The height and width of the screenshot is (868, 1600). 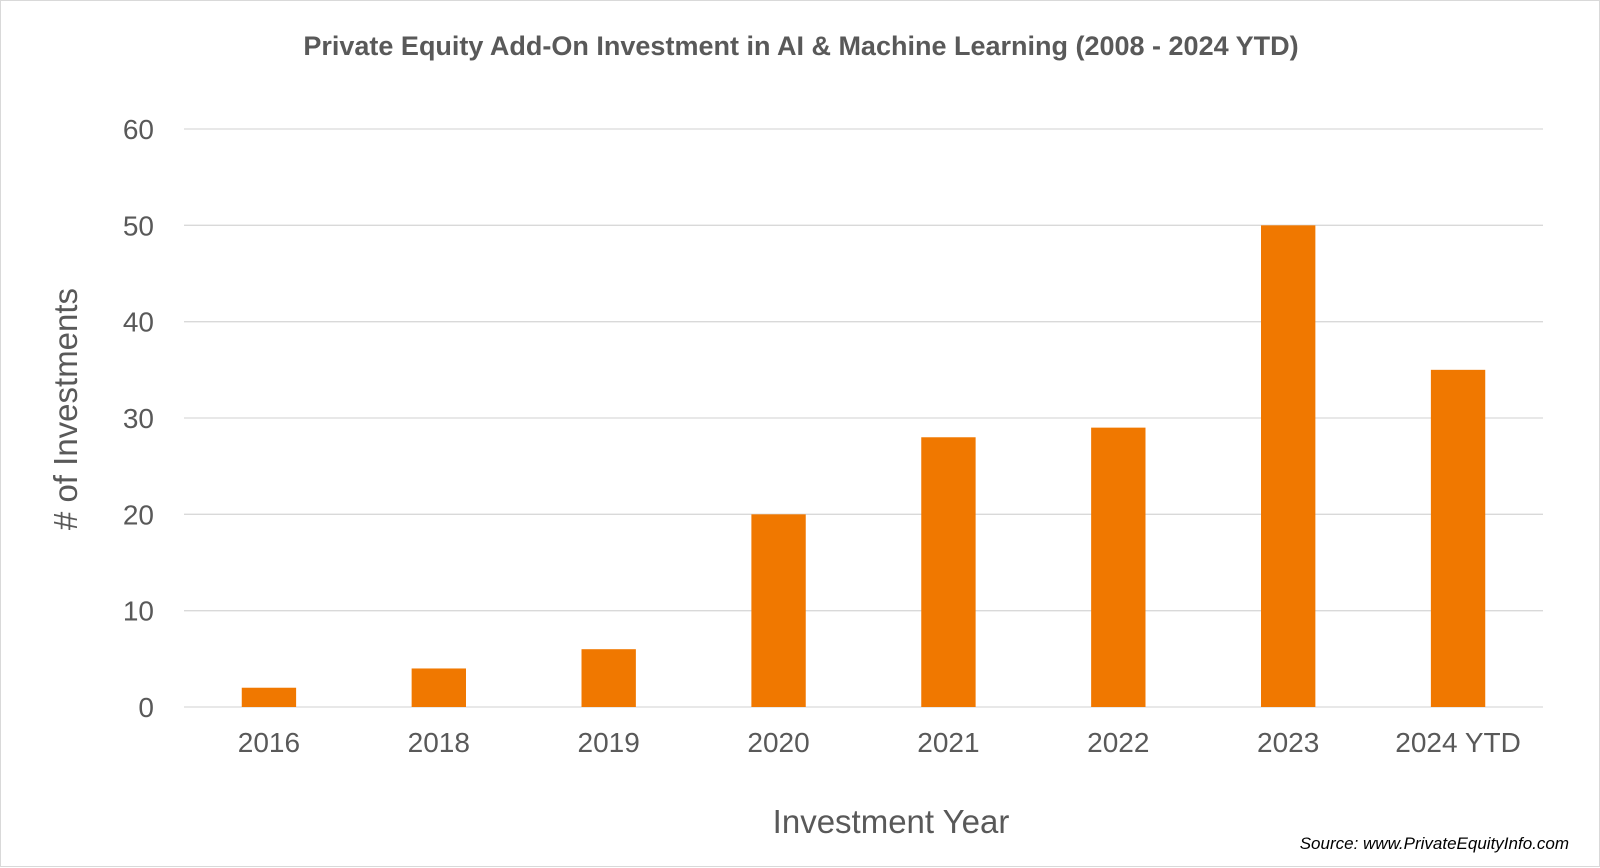 I want to click on y-tick-label: 10, so click(x=138, y=611).